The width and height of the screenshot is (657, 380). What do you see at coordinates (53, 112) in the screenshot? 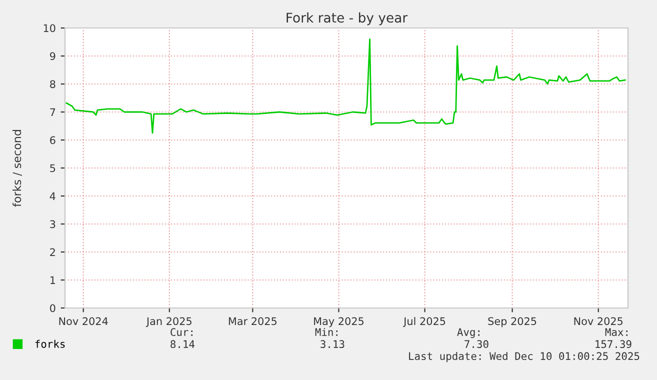
I see `y-tick-label: 7` at bounding box center [53, 112].